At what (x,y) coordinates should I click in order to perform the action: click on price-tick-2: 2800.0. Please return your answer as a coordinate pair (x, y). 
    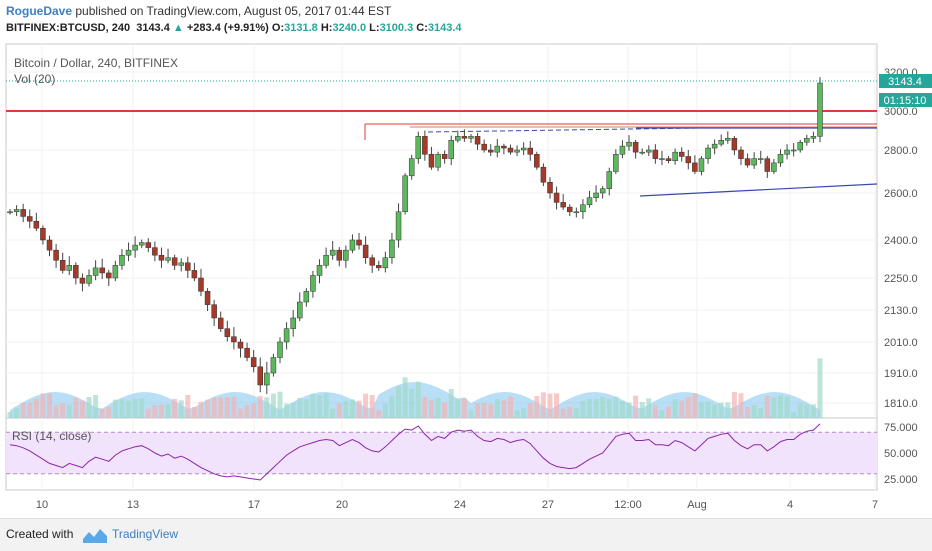
    Looking at the image, I should click on (901, 151).